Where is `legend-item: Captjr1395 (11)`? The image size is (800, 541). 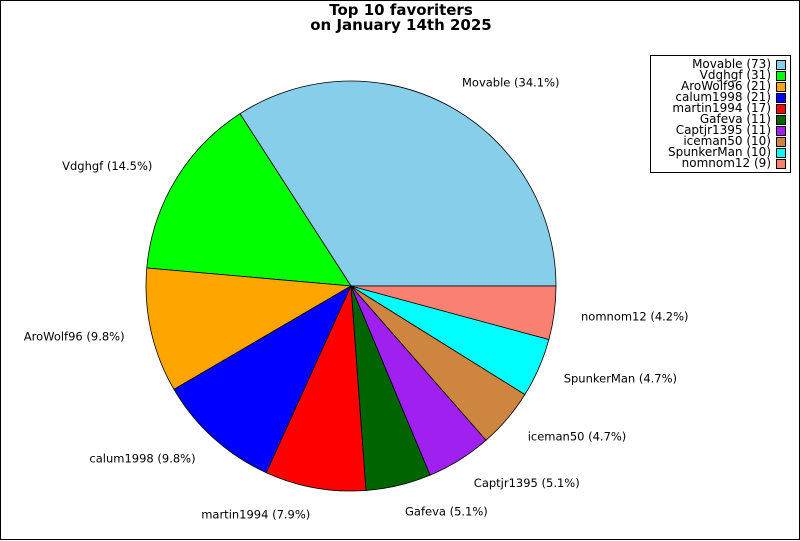
legend-item: Captjr1395 (11) is located at coordinates (718, 130).